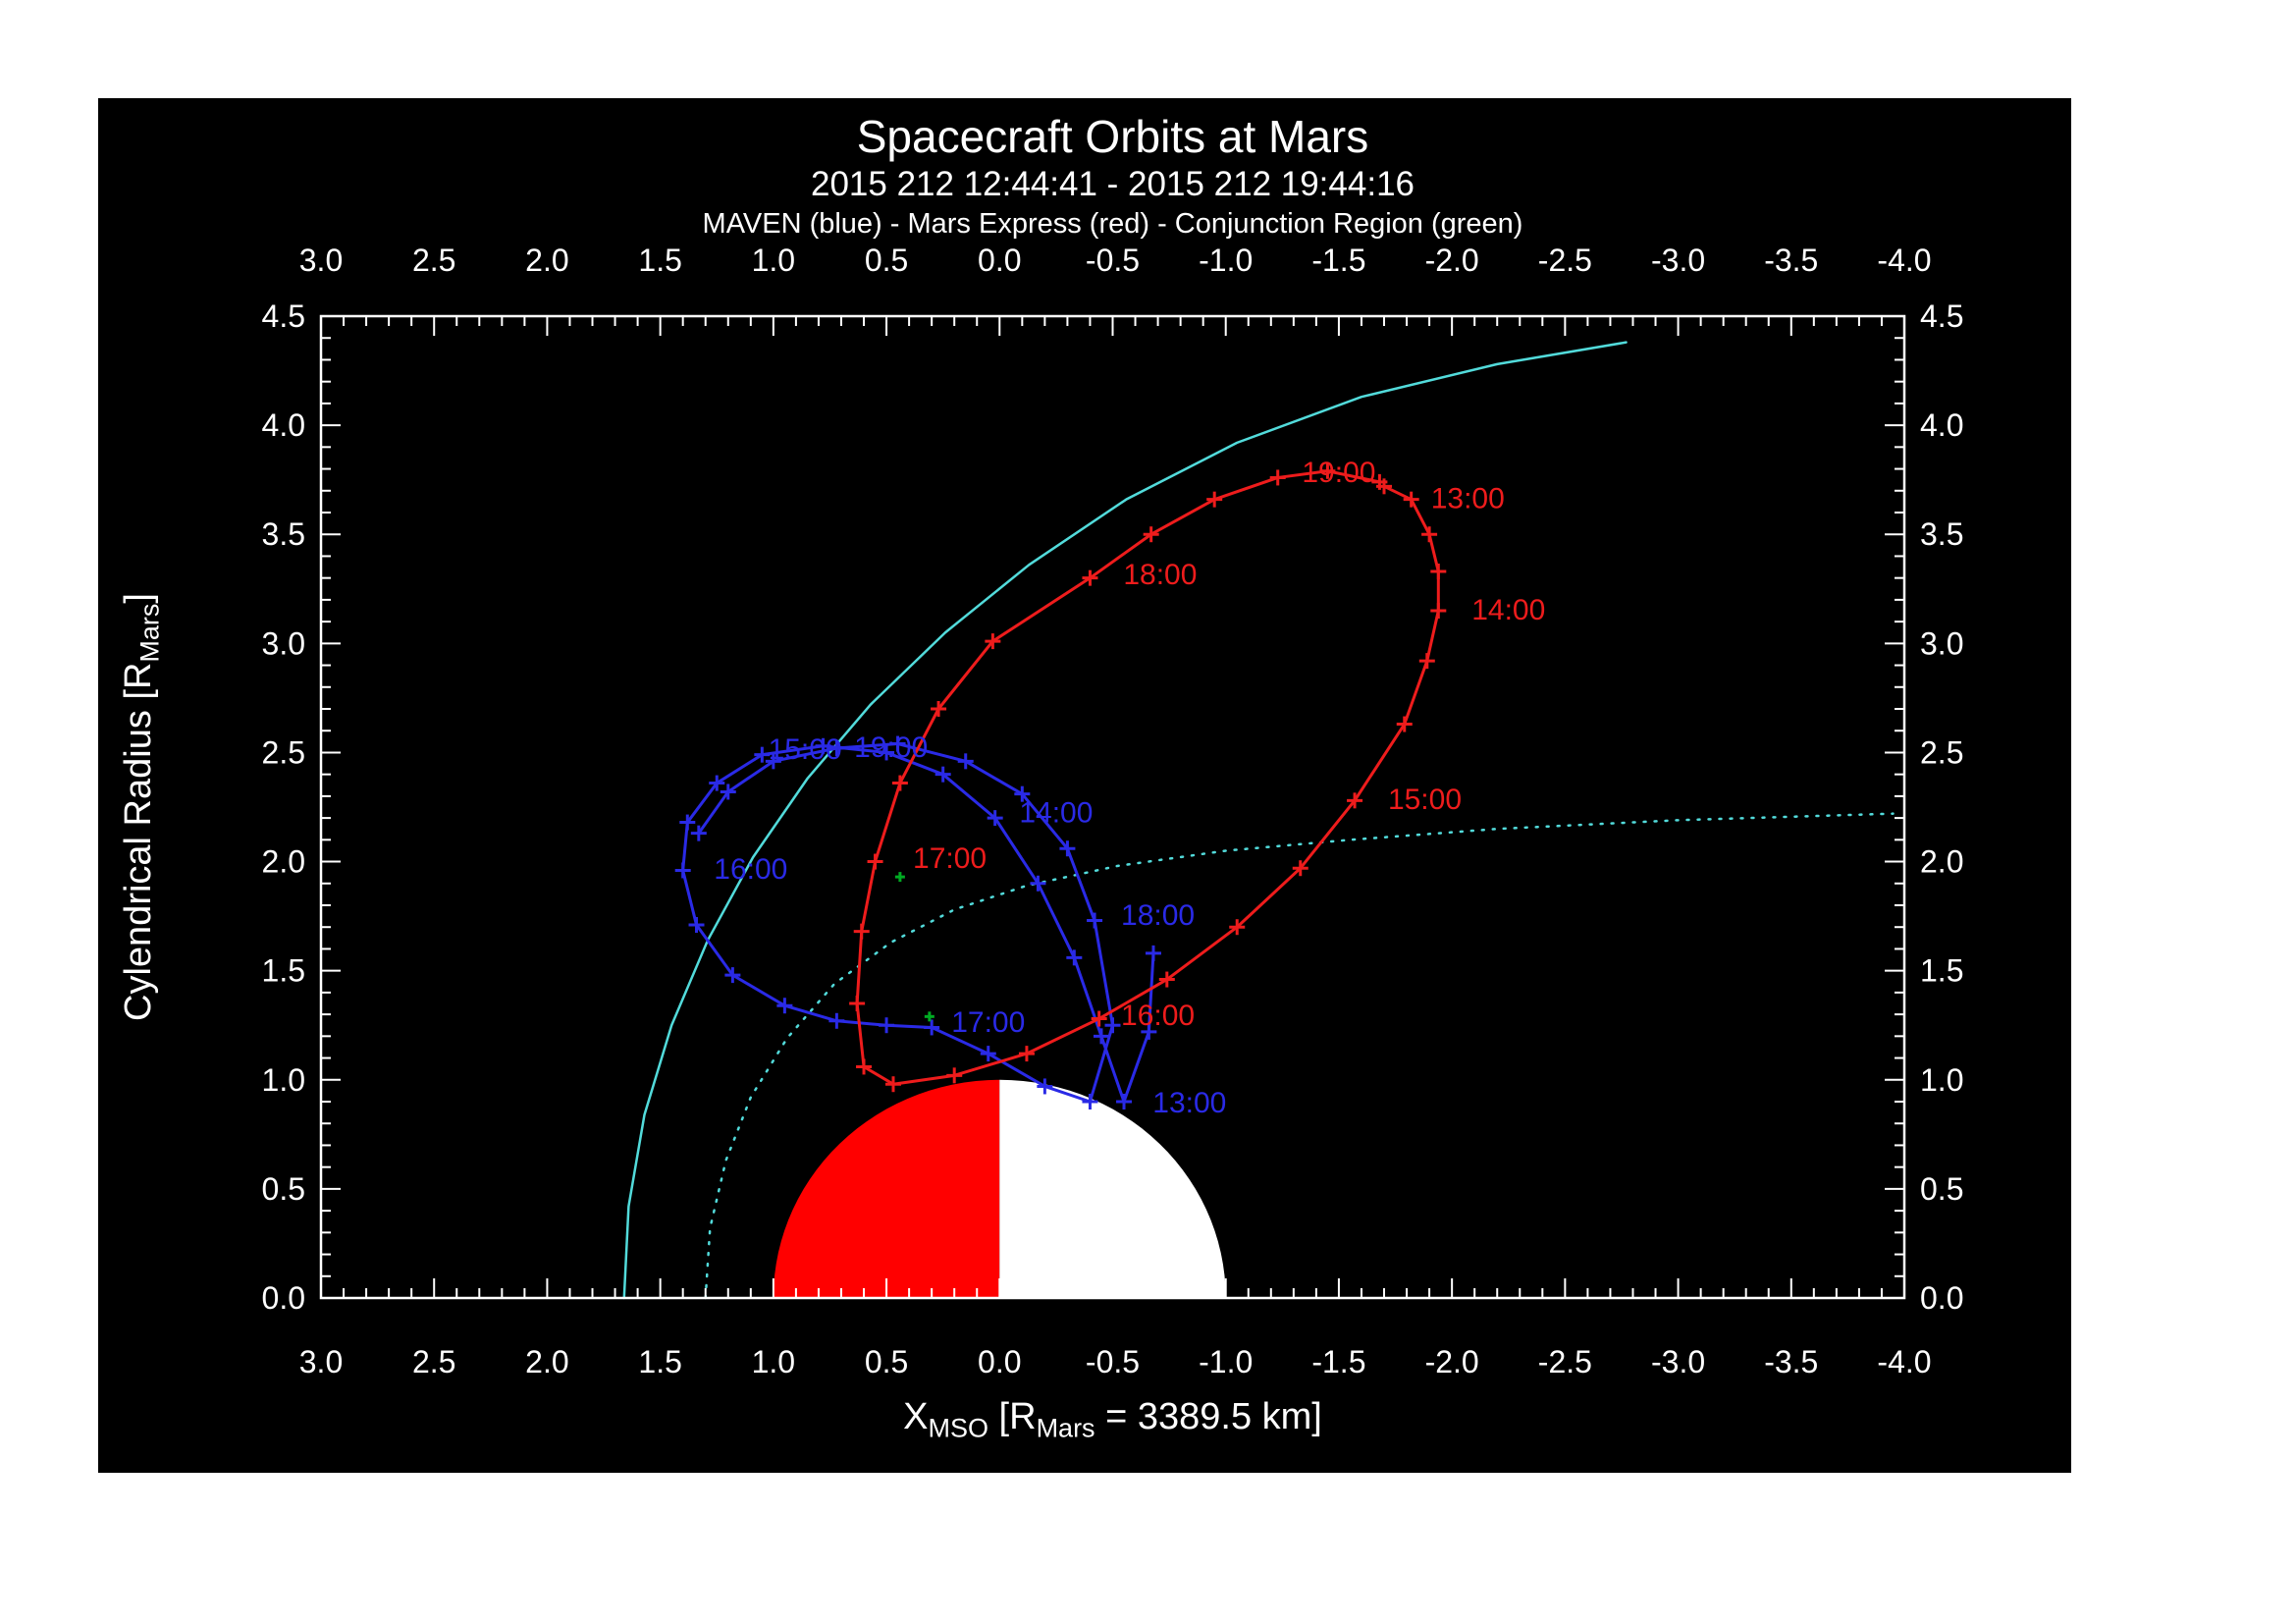 The width and height of the screenshot is (2296, 1623). Describe the element at coordinates (1189, 1103) in the screenshot. I see `time-label-maven-orbit: 13:00` at that location.